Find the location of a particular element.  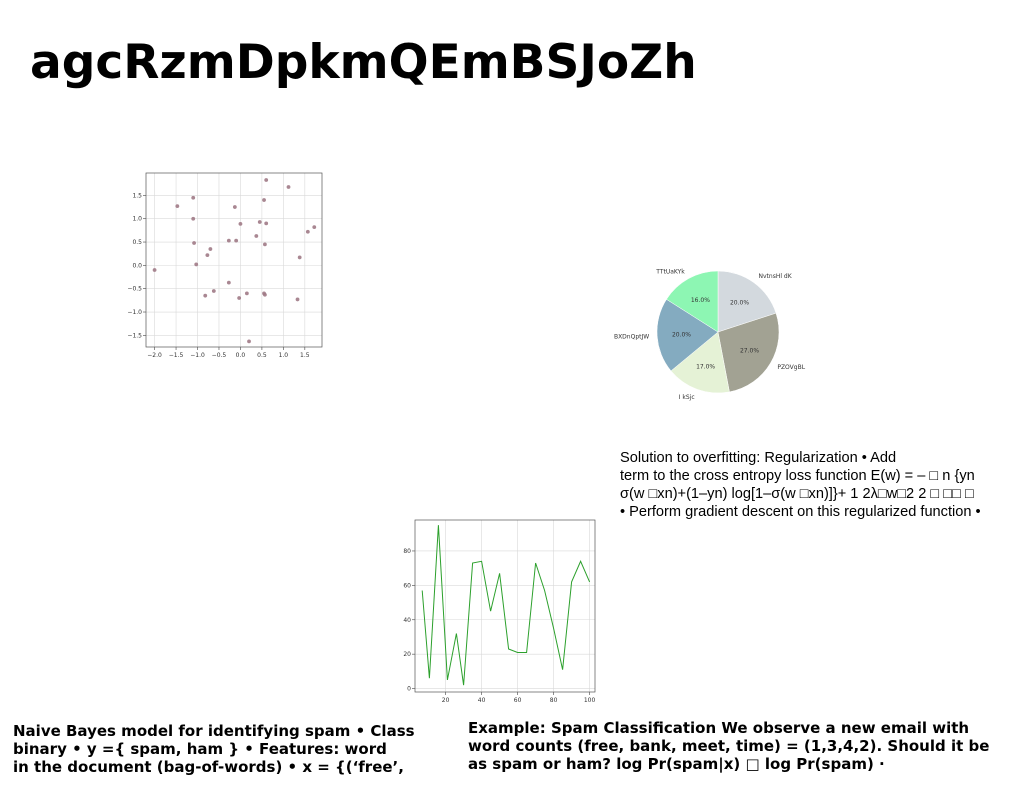

pie-slice-label: BXDnQptJW is located at coordinates (631, 336).